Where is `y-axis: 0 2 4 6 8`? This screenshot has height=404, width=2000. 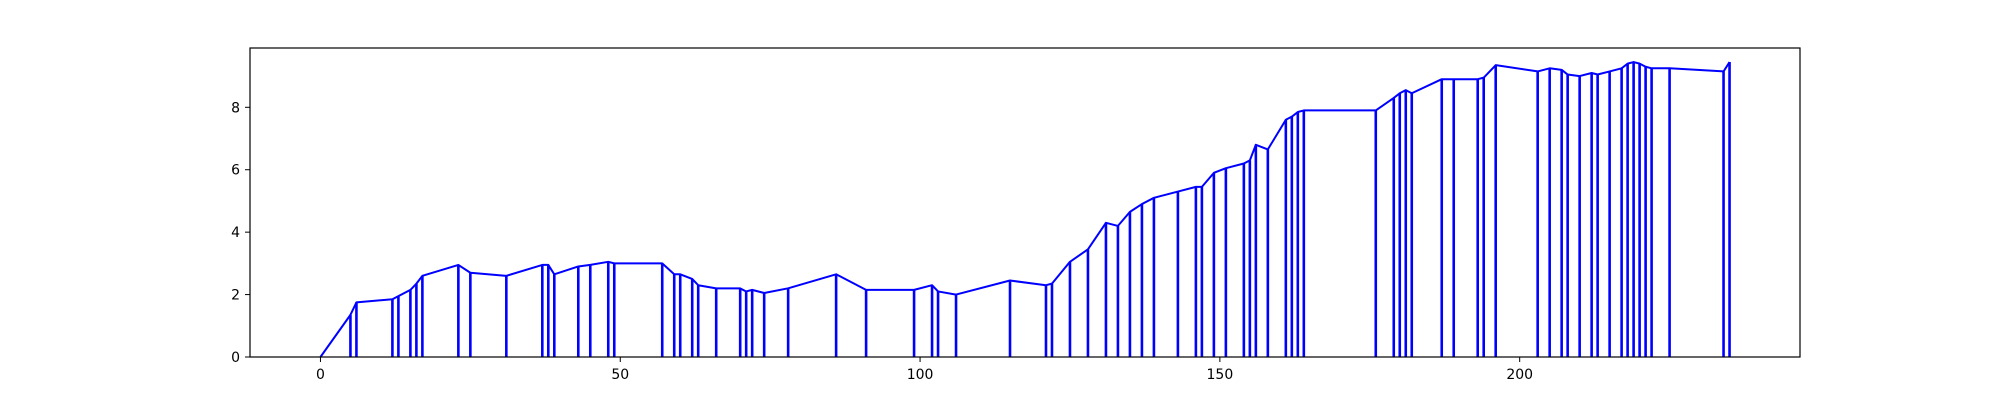 y-axis: 0 2 4 6 8 is located at coordinates (240, 233).